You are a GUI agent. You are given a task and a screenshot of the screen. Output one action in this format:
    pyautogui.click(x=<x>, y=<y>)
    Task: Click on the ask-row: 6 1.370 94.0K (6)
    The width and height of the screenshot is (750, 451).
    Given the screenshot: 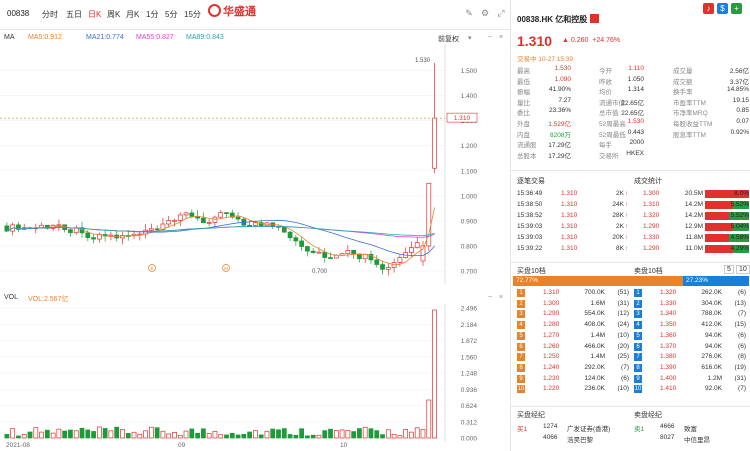 What is the action you would take?
    pyautogui.click(x=690, y=347)
    